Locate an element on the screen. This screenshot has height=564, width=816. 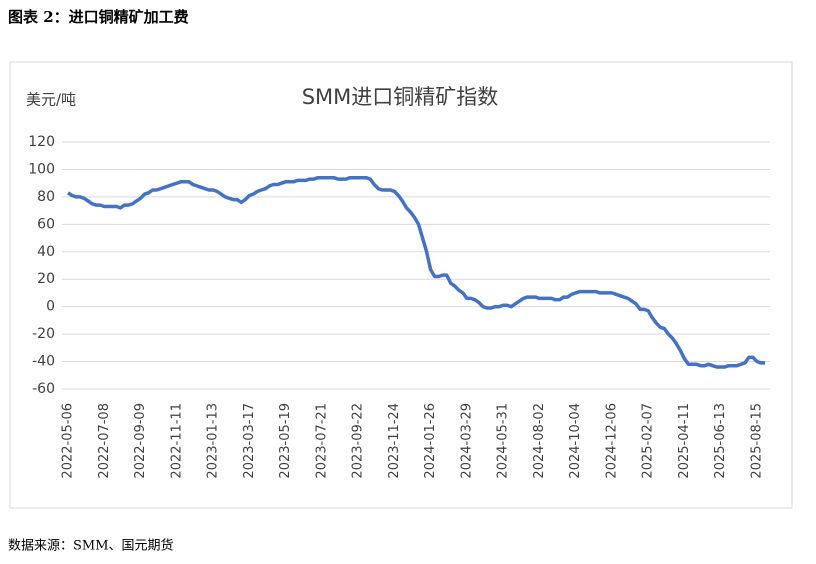
y-tick-label: -60 is located at coordinates (43, 389).